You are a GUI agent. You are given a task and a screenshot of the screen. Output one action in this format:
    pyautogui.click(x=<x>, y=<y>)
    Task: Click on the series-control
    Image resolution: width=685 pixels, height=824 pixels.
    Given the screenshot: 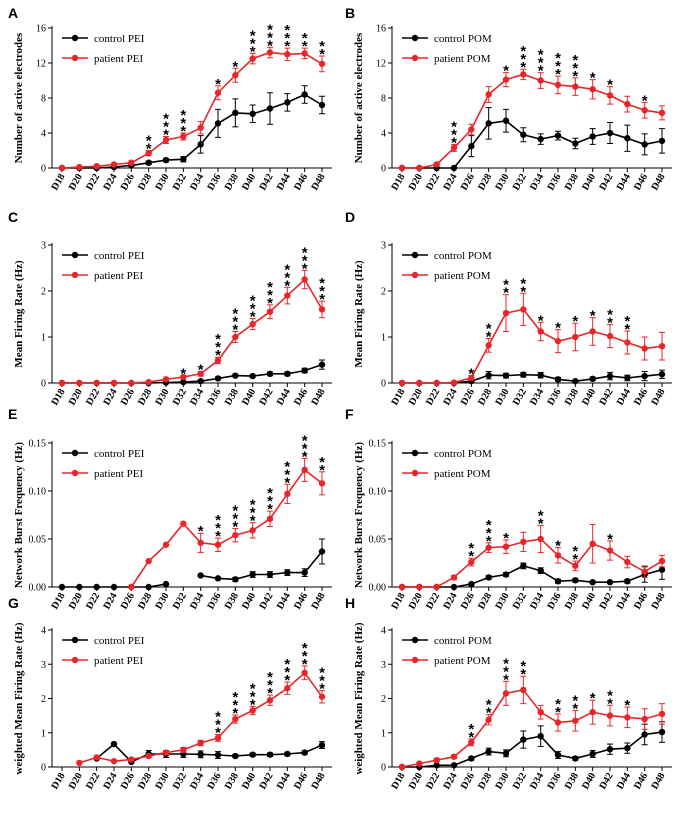 What is the action you would take?
    pyautogui.click(x=532, y=746)
    